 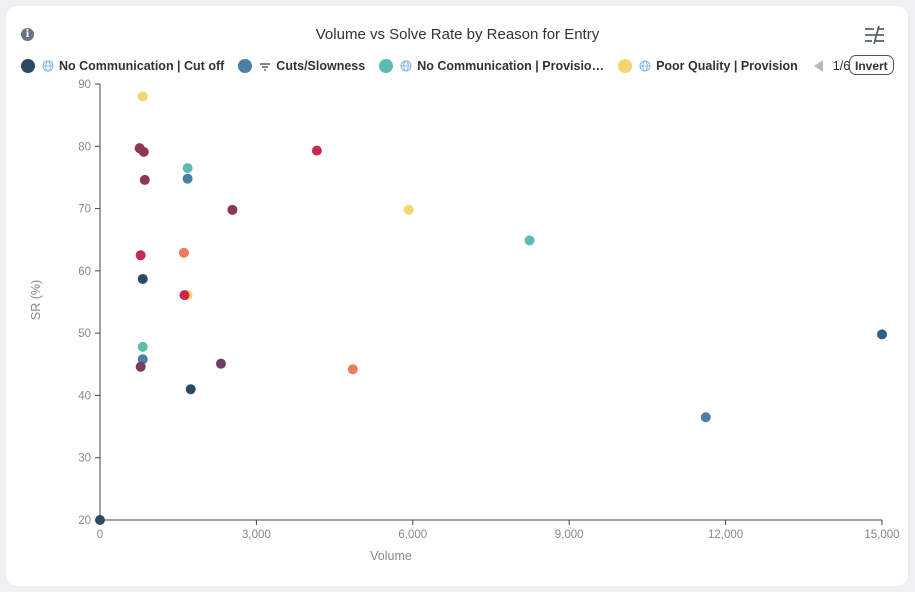 I want to click on invert-button: Invert, so click(x=871, y=65).